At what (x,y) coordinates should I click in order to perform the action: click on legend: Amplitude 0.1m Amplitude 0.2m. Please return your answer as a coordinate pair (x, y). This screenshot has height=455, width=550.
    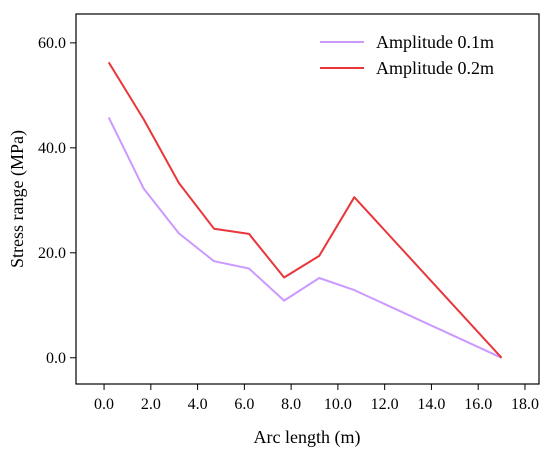
    Looking at the image, I should click on (407, 55).